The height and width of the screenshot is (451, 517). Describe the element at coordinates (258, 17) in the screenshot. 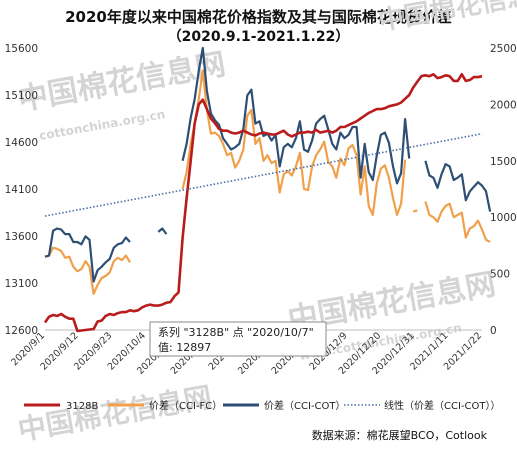

I see `chart-title: 2020年度以来中国棉花价格指数及其与国际棉花现货价差` at that location.